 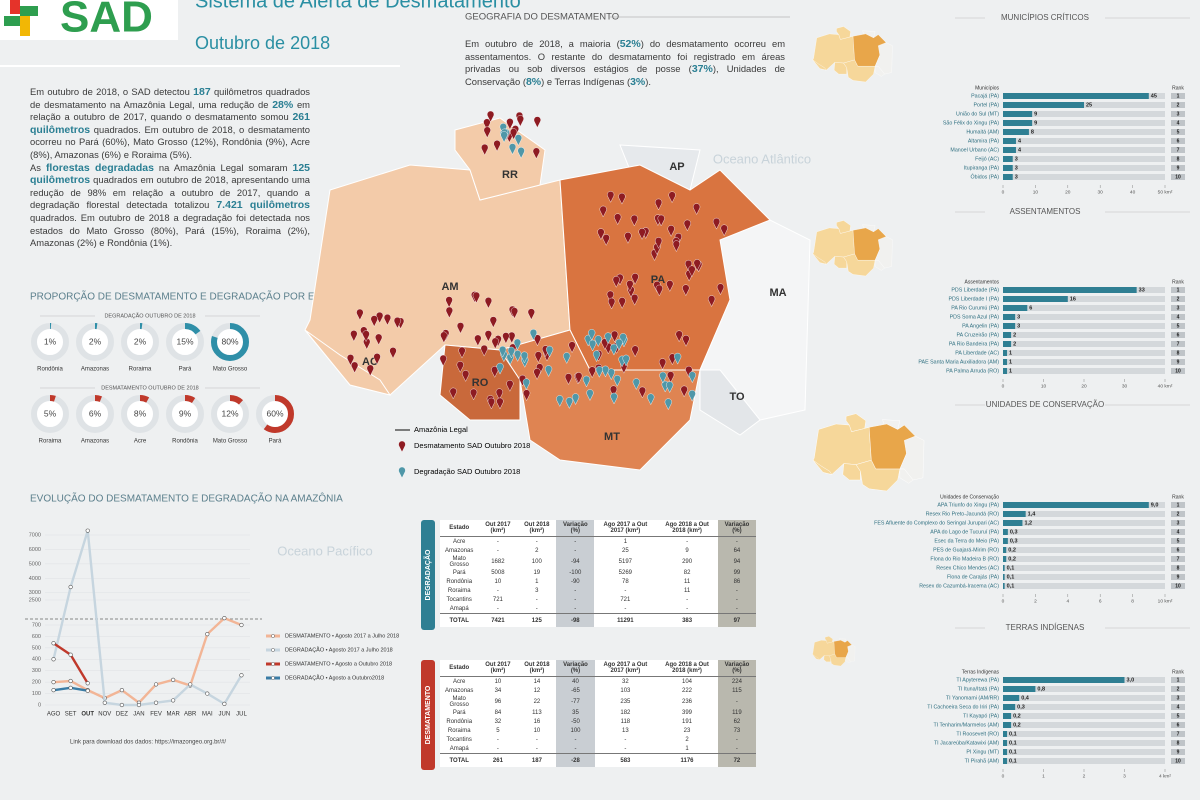 I want to click on bar-value: 3, so click(x=1018, y=317).